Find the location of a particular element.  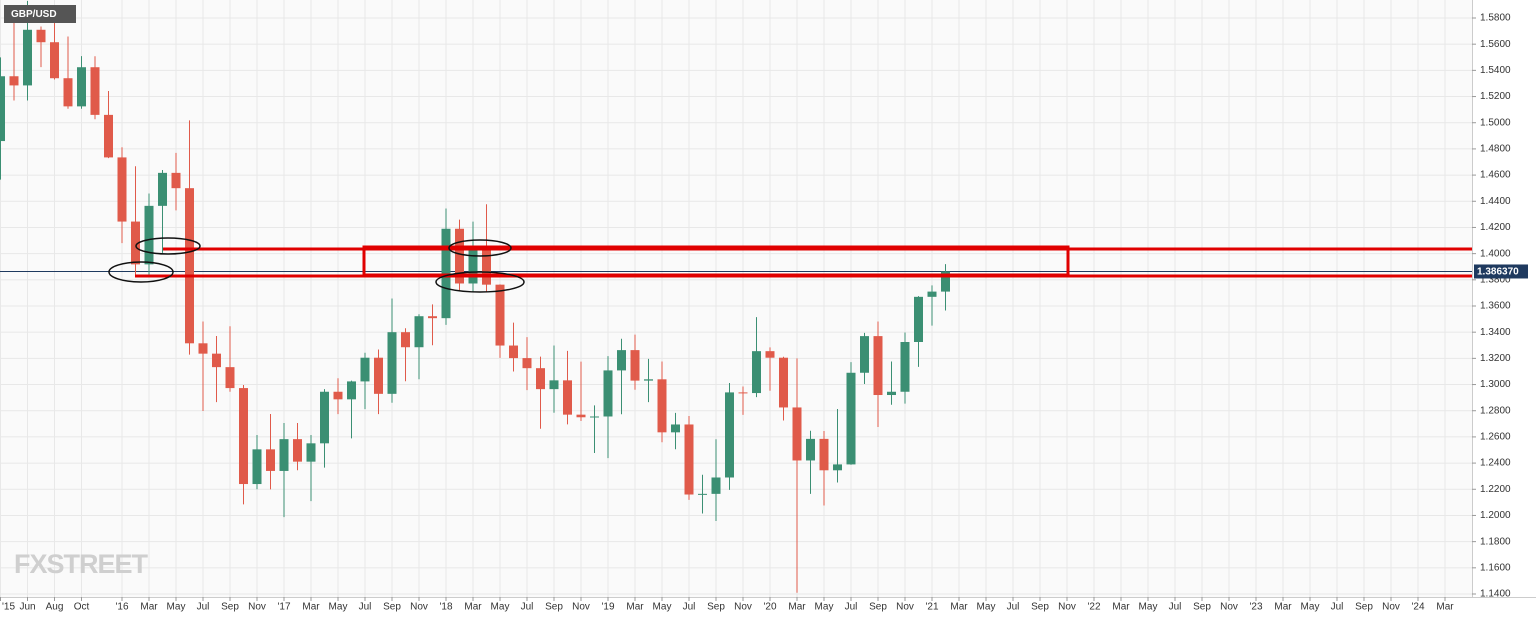

y-tick-label: 1.4000 is located at coordinates (1495, 253).